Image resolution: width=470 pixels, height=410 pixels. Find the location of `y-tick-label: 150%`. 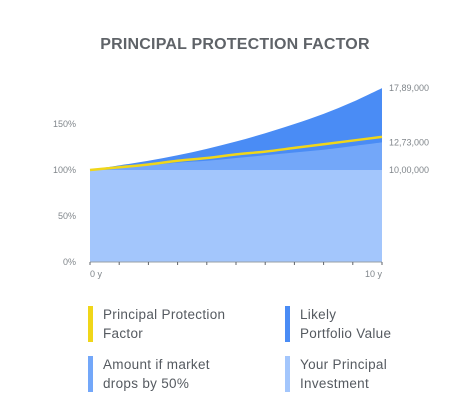

y-tick-label: 150% is located at coordinates (64, 124).